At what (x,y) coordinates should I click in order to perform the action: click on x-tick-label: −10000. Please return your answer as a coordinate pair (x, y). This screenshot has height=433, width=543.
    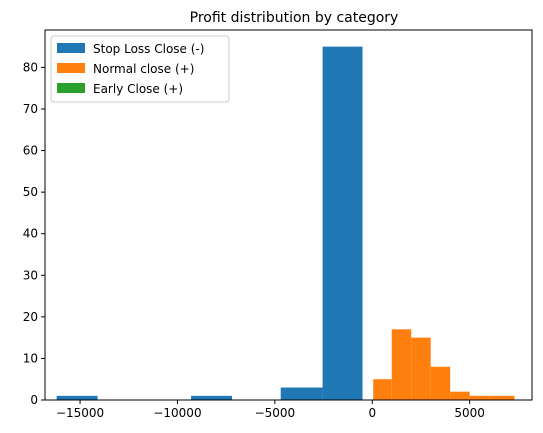
    Looking at the image, I should click on (177, 413).